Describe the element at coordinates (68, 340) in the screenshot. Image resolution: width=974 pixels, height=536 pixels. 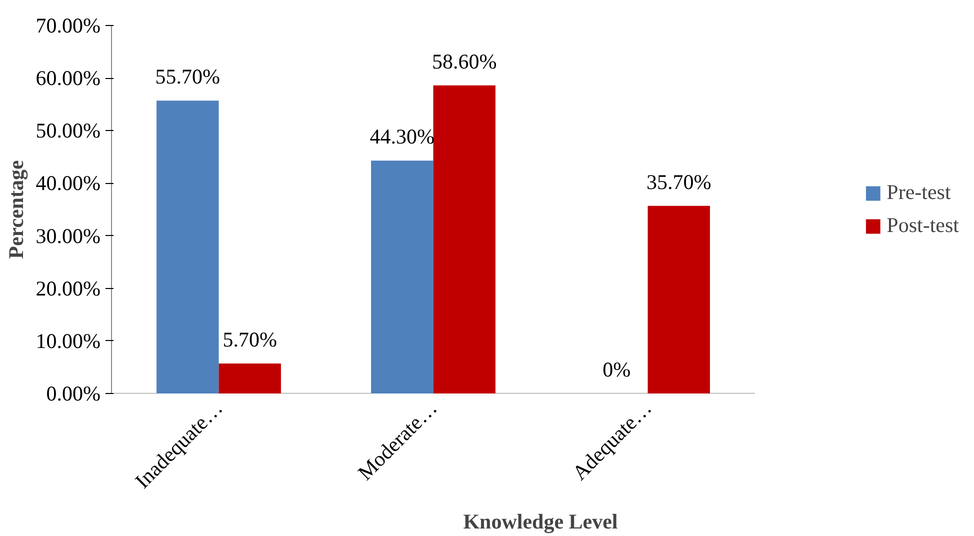
I see `y-tick-label: 10.00%` at that location.